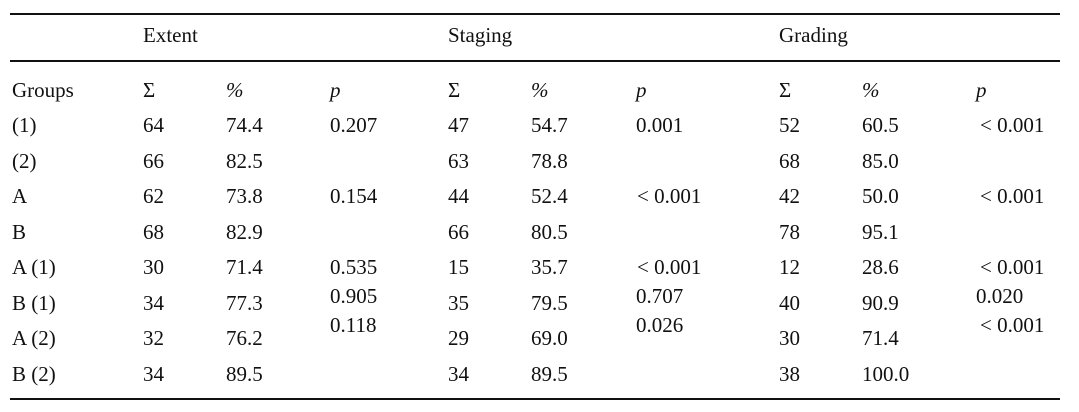  What do you see at coordinates (354, 125) in the screenshot?
I see `p-value-extent: 0.207` at bounding box center [354, 125].